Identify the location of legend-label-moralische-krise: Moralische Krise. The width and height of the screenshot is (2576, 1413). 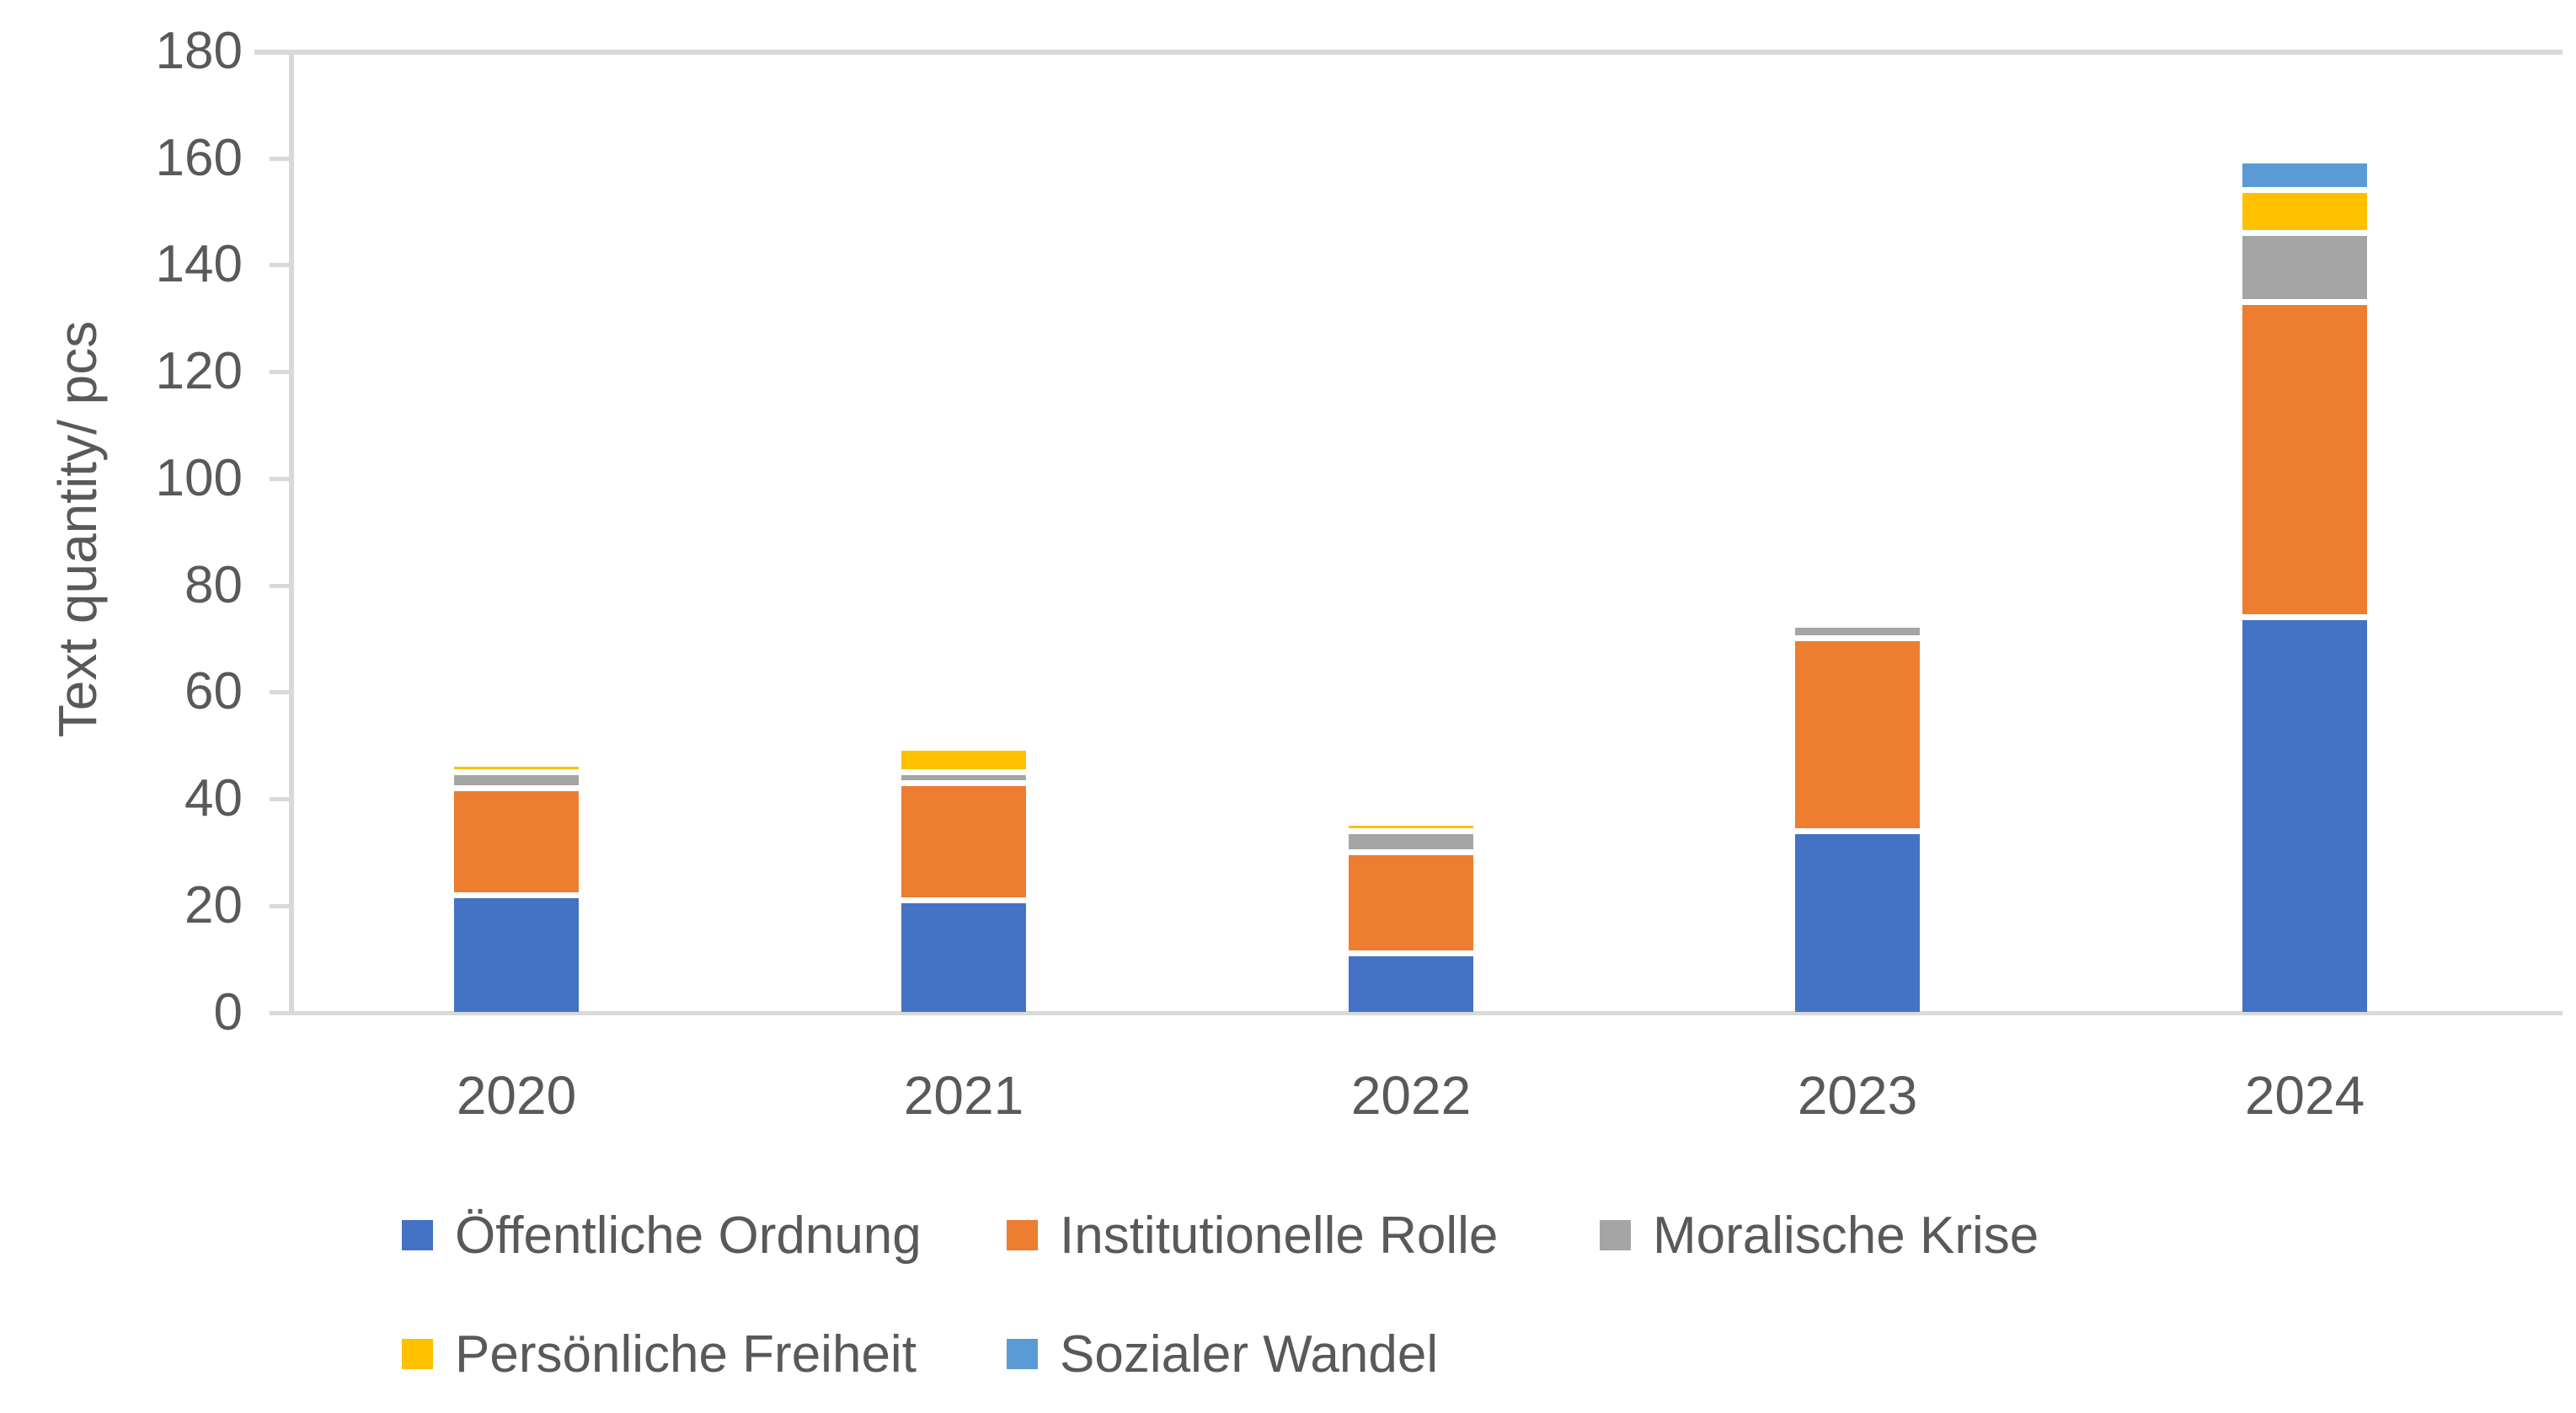
(1846, 1235).